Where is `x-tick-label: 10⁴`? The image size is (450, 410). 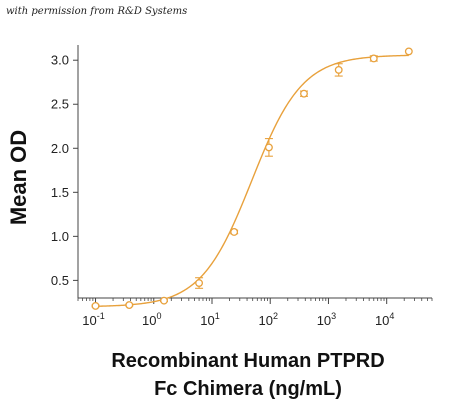
x-tick-label: 10⁴ is located at coordinates (384, 319).